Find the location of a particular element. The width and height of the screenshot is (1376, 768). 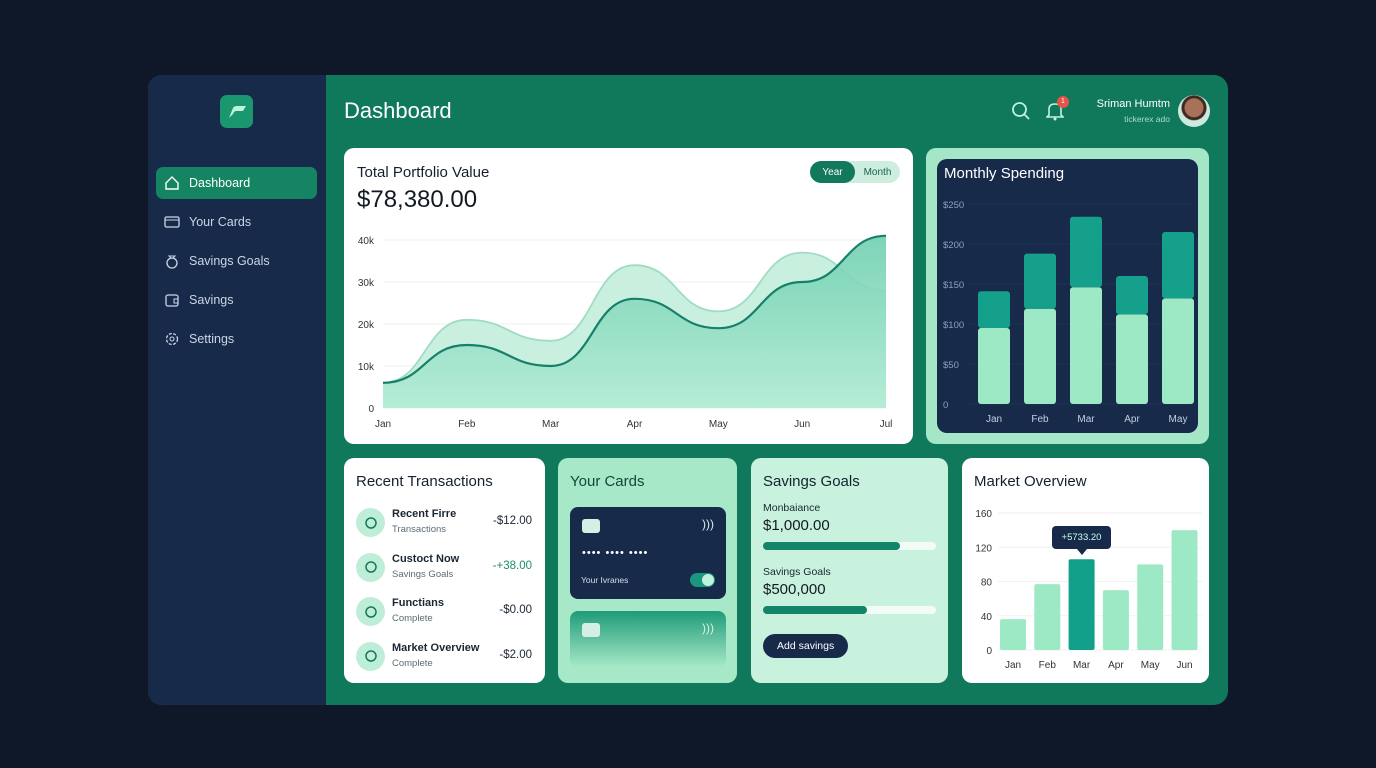

search-icon is located at coordinates (1021, 111).